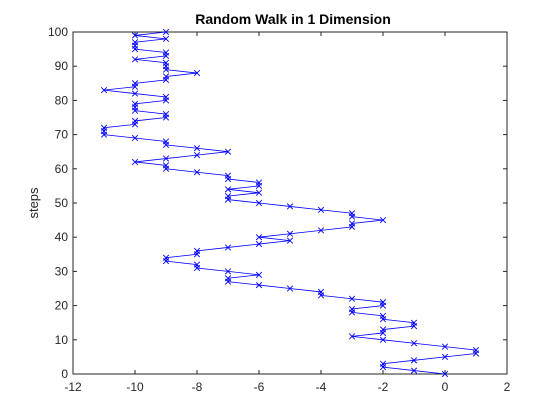 The width and height of the screenshot is (560, 420). I want to click on y-tick-label: 90, so click(62, 66).